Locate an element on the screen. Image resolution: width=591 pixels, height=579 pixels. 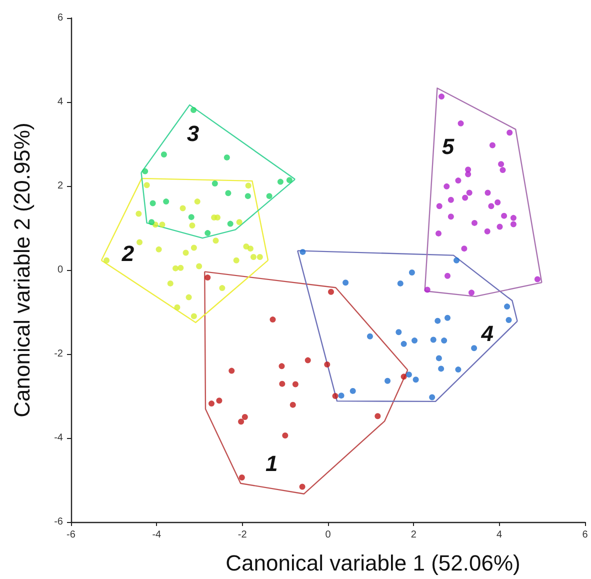
y-tick-label: -6 is located at coordinates (59, 522).